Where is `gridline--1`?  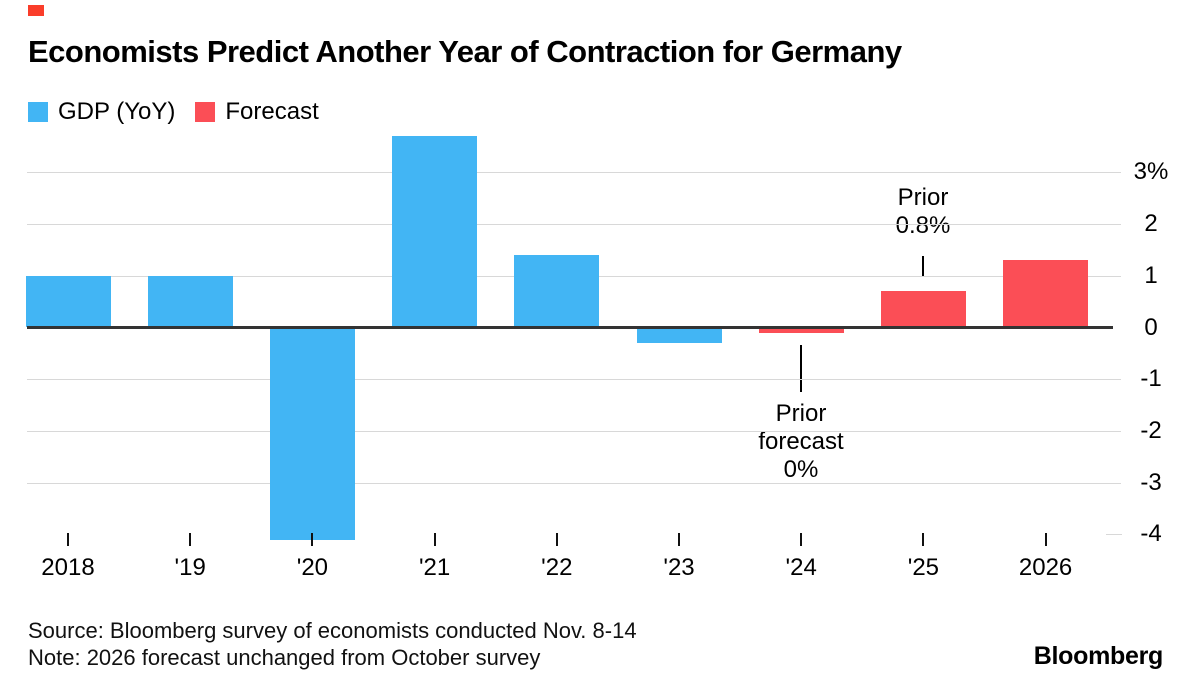 gridline--1 is located at coordinates (574, 380).